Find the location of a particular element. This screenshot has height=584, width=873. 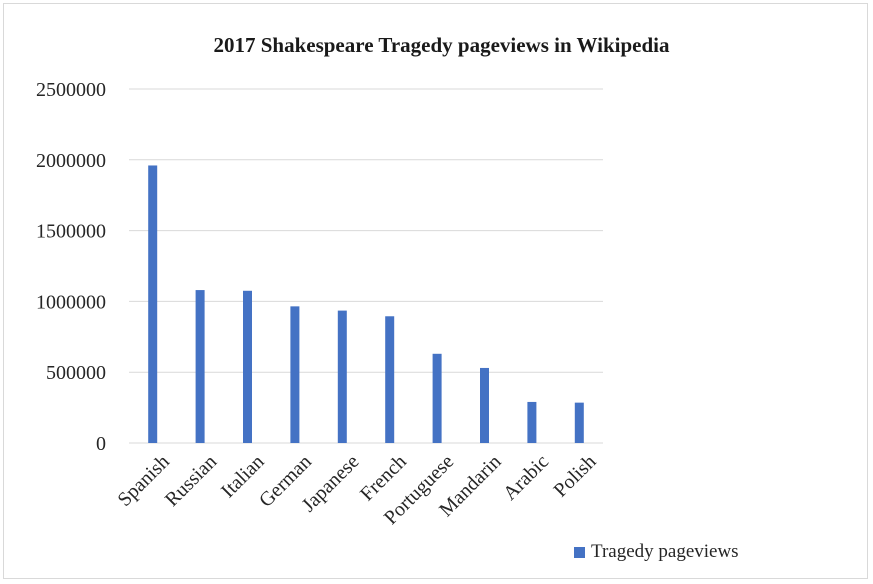

x-tick-label: Arabic is located at coordinates (526, 478).